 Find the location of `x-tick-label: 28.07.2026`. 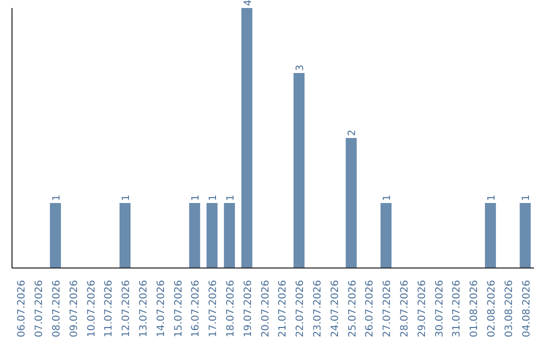

x-tick-label: 28.07.2026 is located at coordinates (405, 309).